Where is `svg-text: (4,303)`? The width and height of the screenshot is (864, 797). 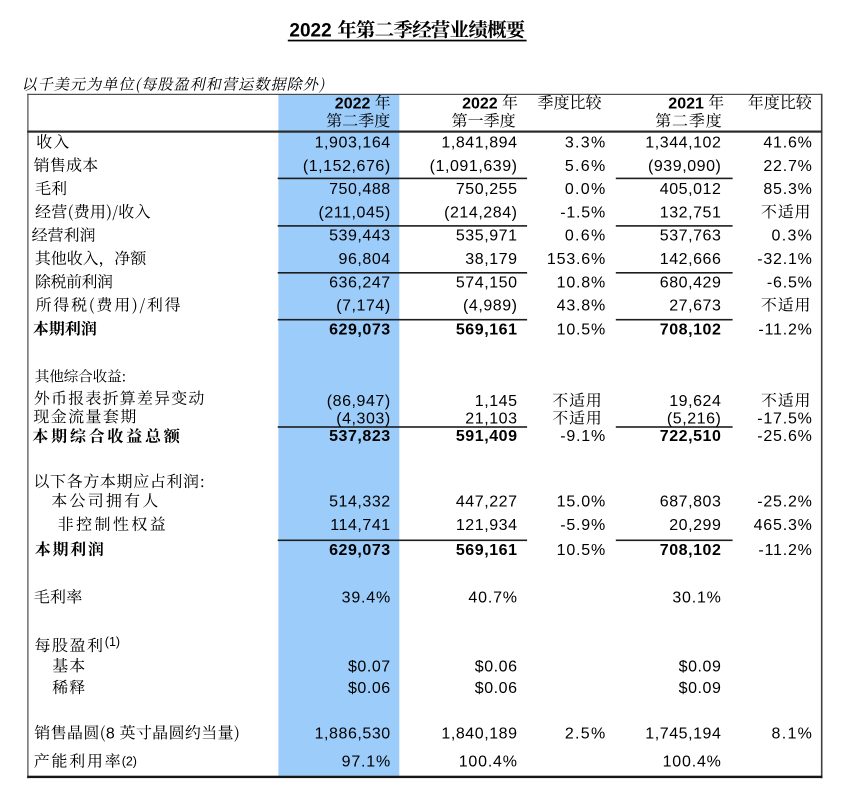 svg-text: (4,303) is located at coordinates (363, 419).